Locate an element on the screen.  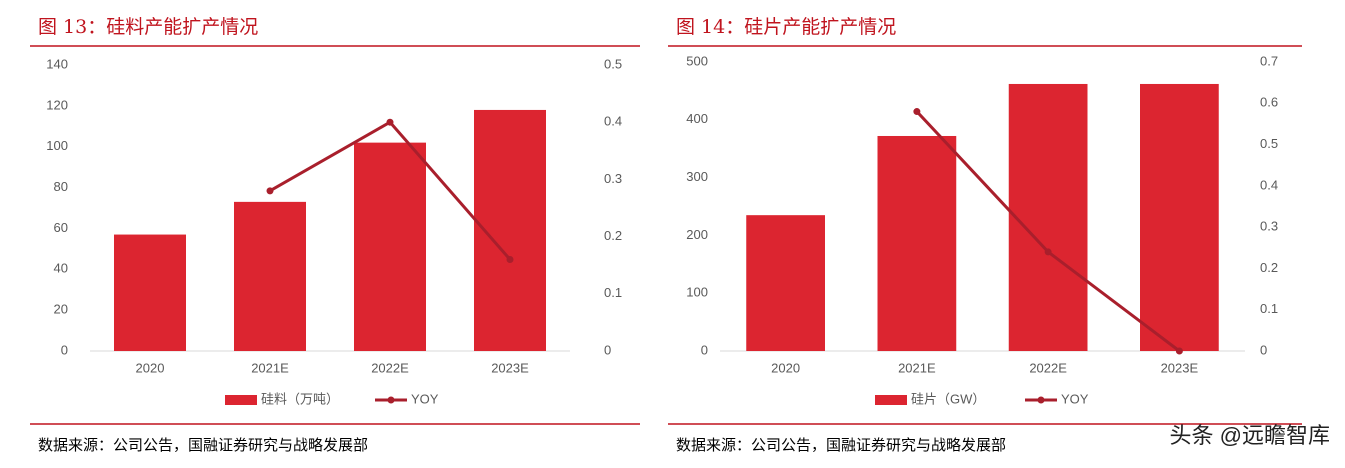
y-tick-label: 60 is located at coordinates (61, 227).